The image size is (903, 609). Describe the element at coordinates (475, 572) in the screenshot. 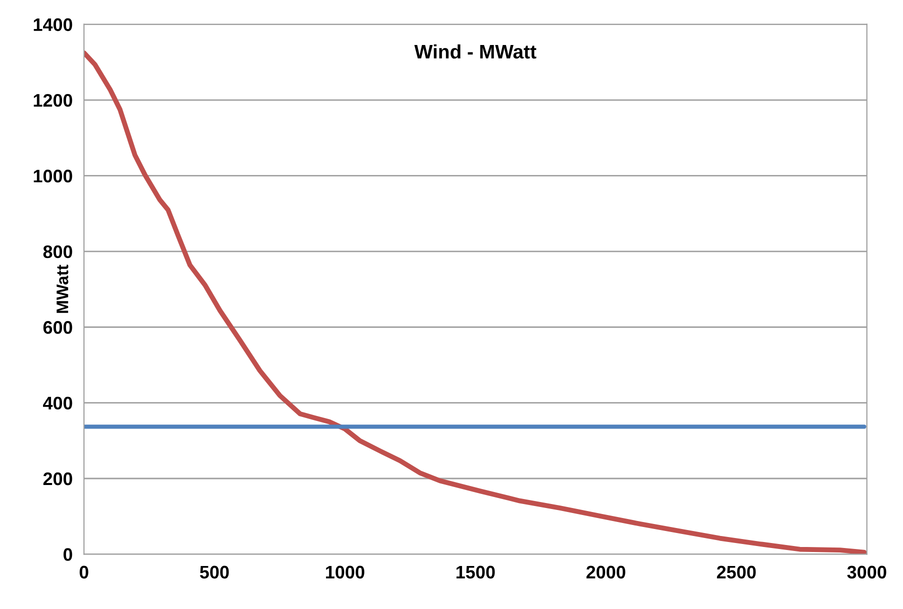

I see `x-tick-label: 1500` at that location.